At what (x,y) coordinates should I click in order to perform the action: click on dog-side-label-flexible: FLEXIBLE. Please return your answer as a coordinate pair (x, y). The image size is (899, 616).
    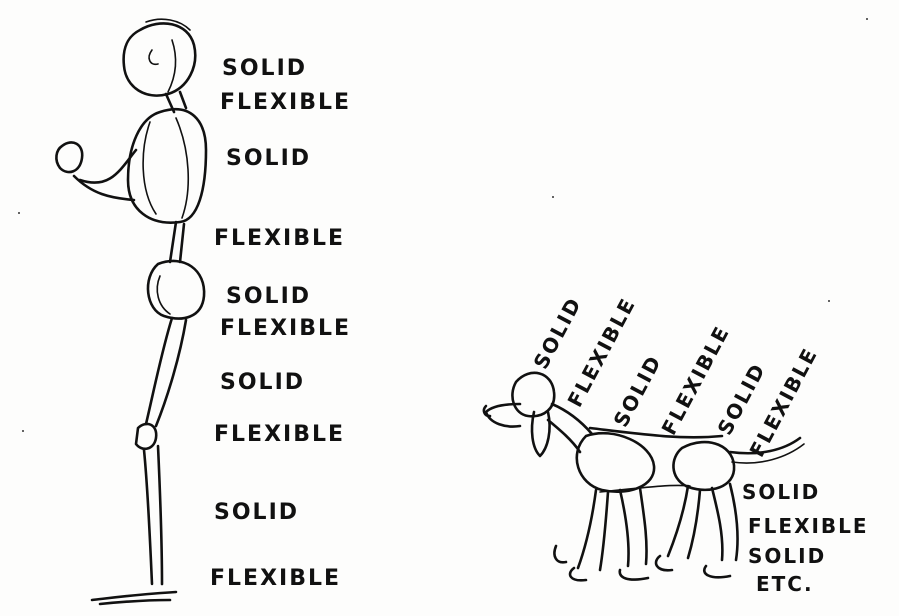
    Looking at the image, I should click on (808, 526).